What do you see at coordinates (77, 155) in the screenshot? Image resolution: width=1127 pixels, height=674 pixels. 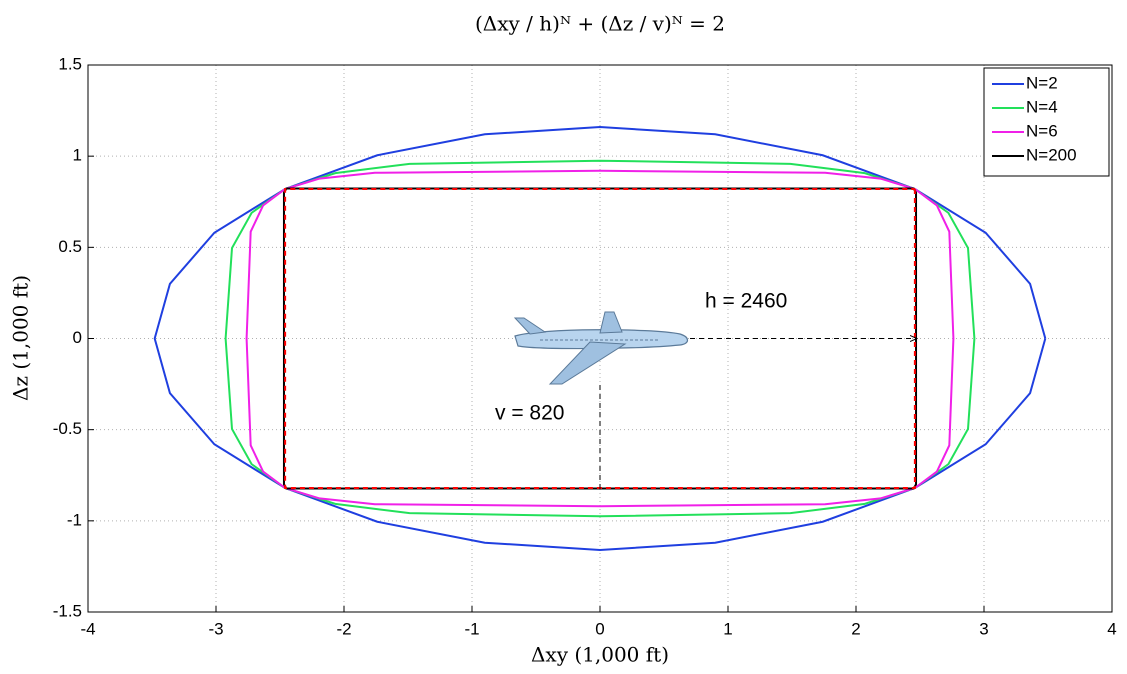 I see `y-tick-label: 1` at bounding box center [77, 155].